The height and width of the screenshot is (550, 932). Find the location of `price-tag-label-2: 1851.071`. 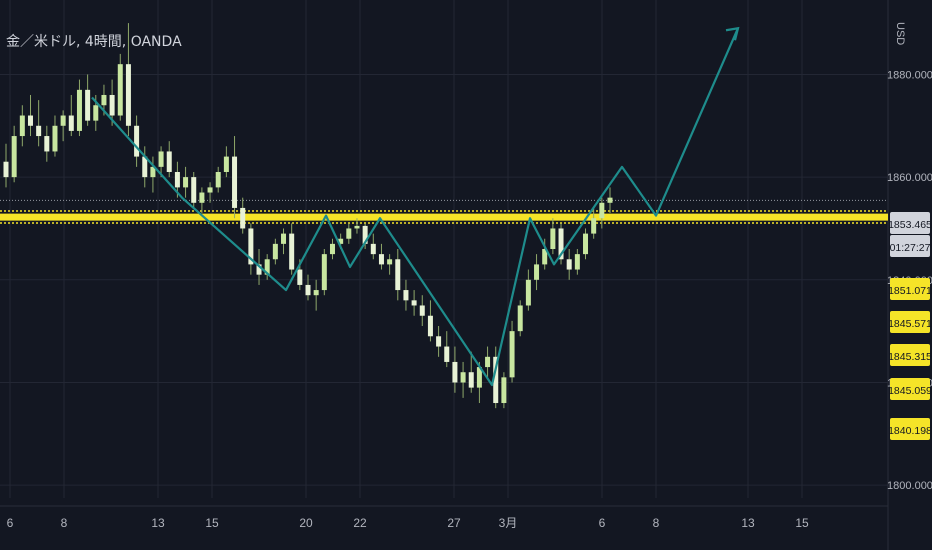

price-tag-label-2: 1851.071 is located at coordinates (910, 291).